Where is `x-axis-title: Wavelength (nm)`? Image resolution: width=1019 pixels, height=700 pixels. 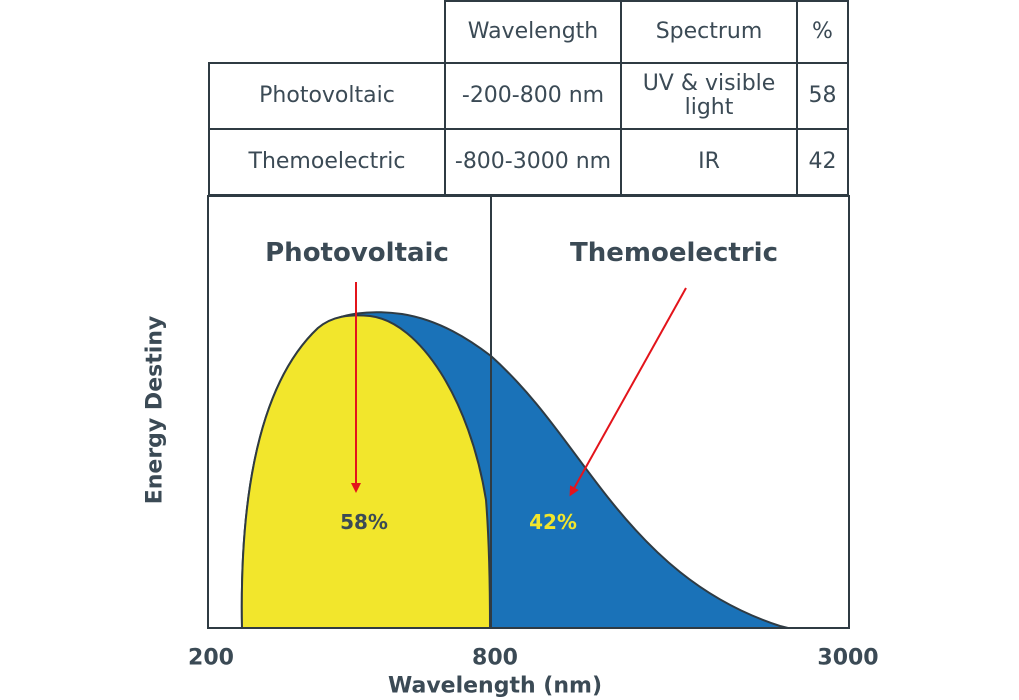 x-axis-title: Wavelength (nm) is located at coordinates (495, 686).